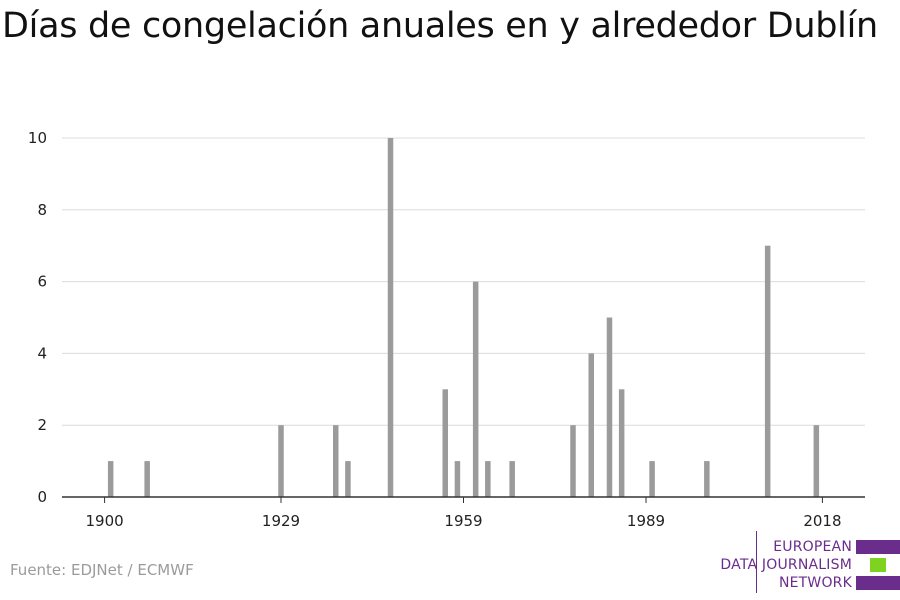 The height and width of the screenshot is (600, 900). I want to click on logo-line-2: DATA JOURNALISM, so click(786, 565).